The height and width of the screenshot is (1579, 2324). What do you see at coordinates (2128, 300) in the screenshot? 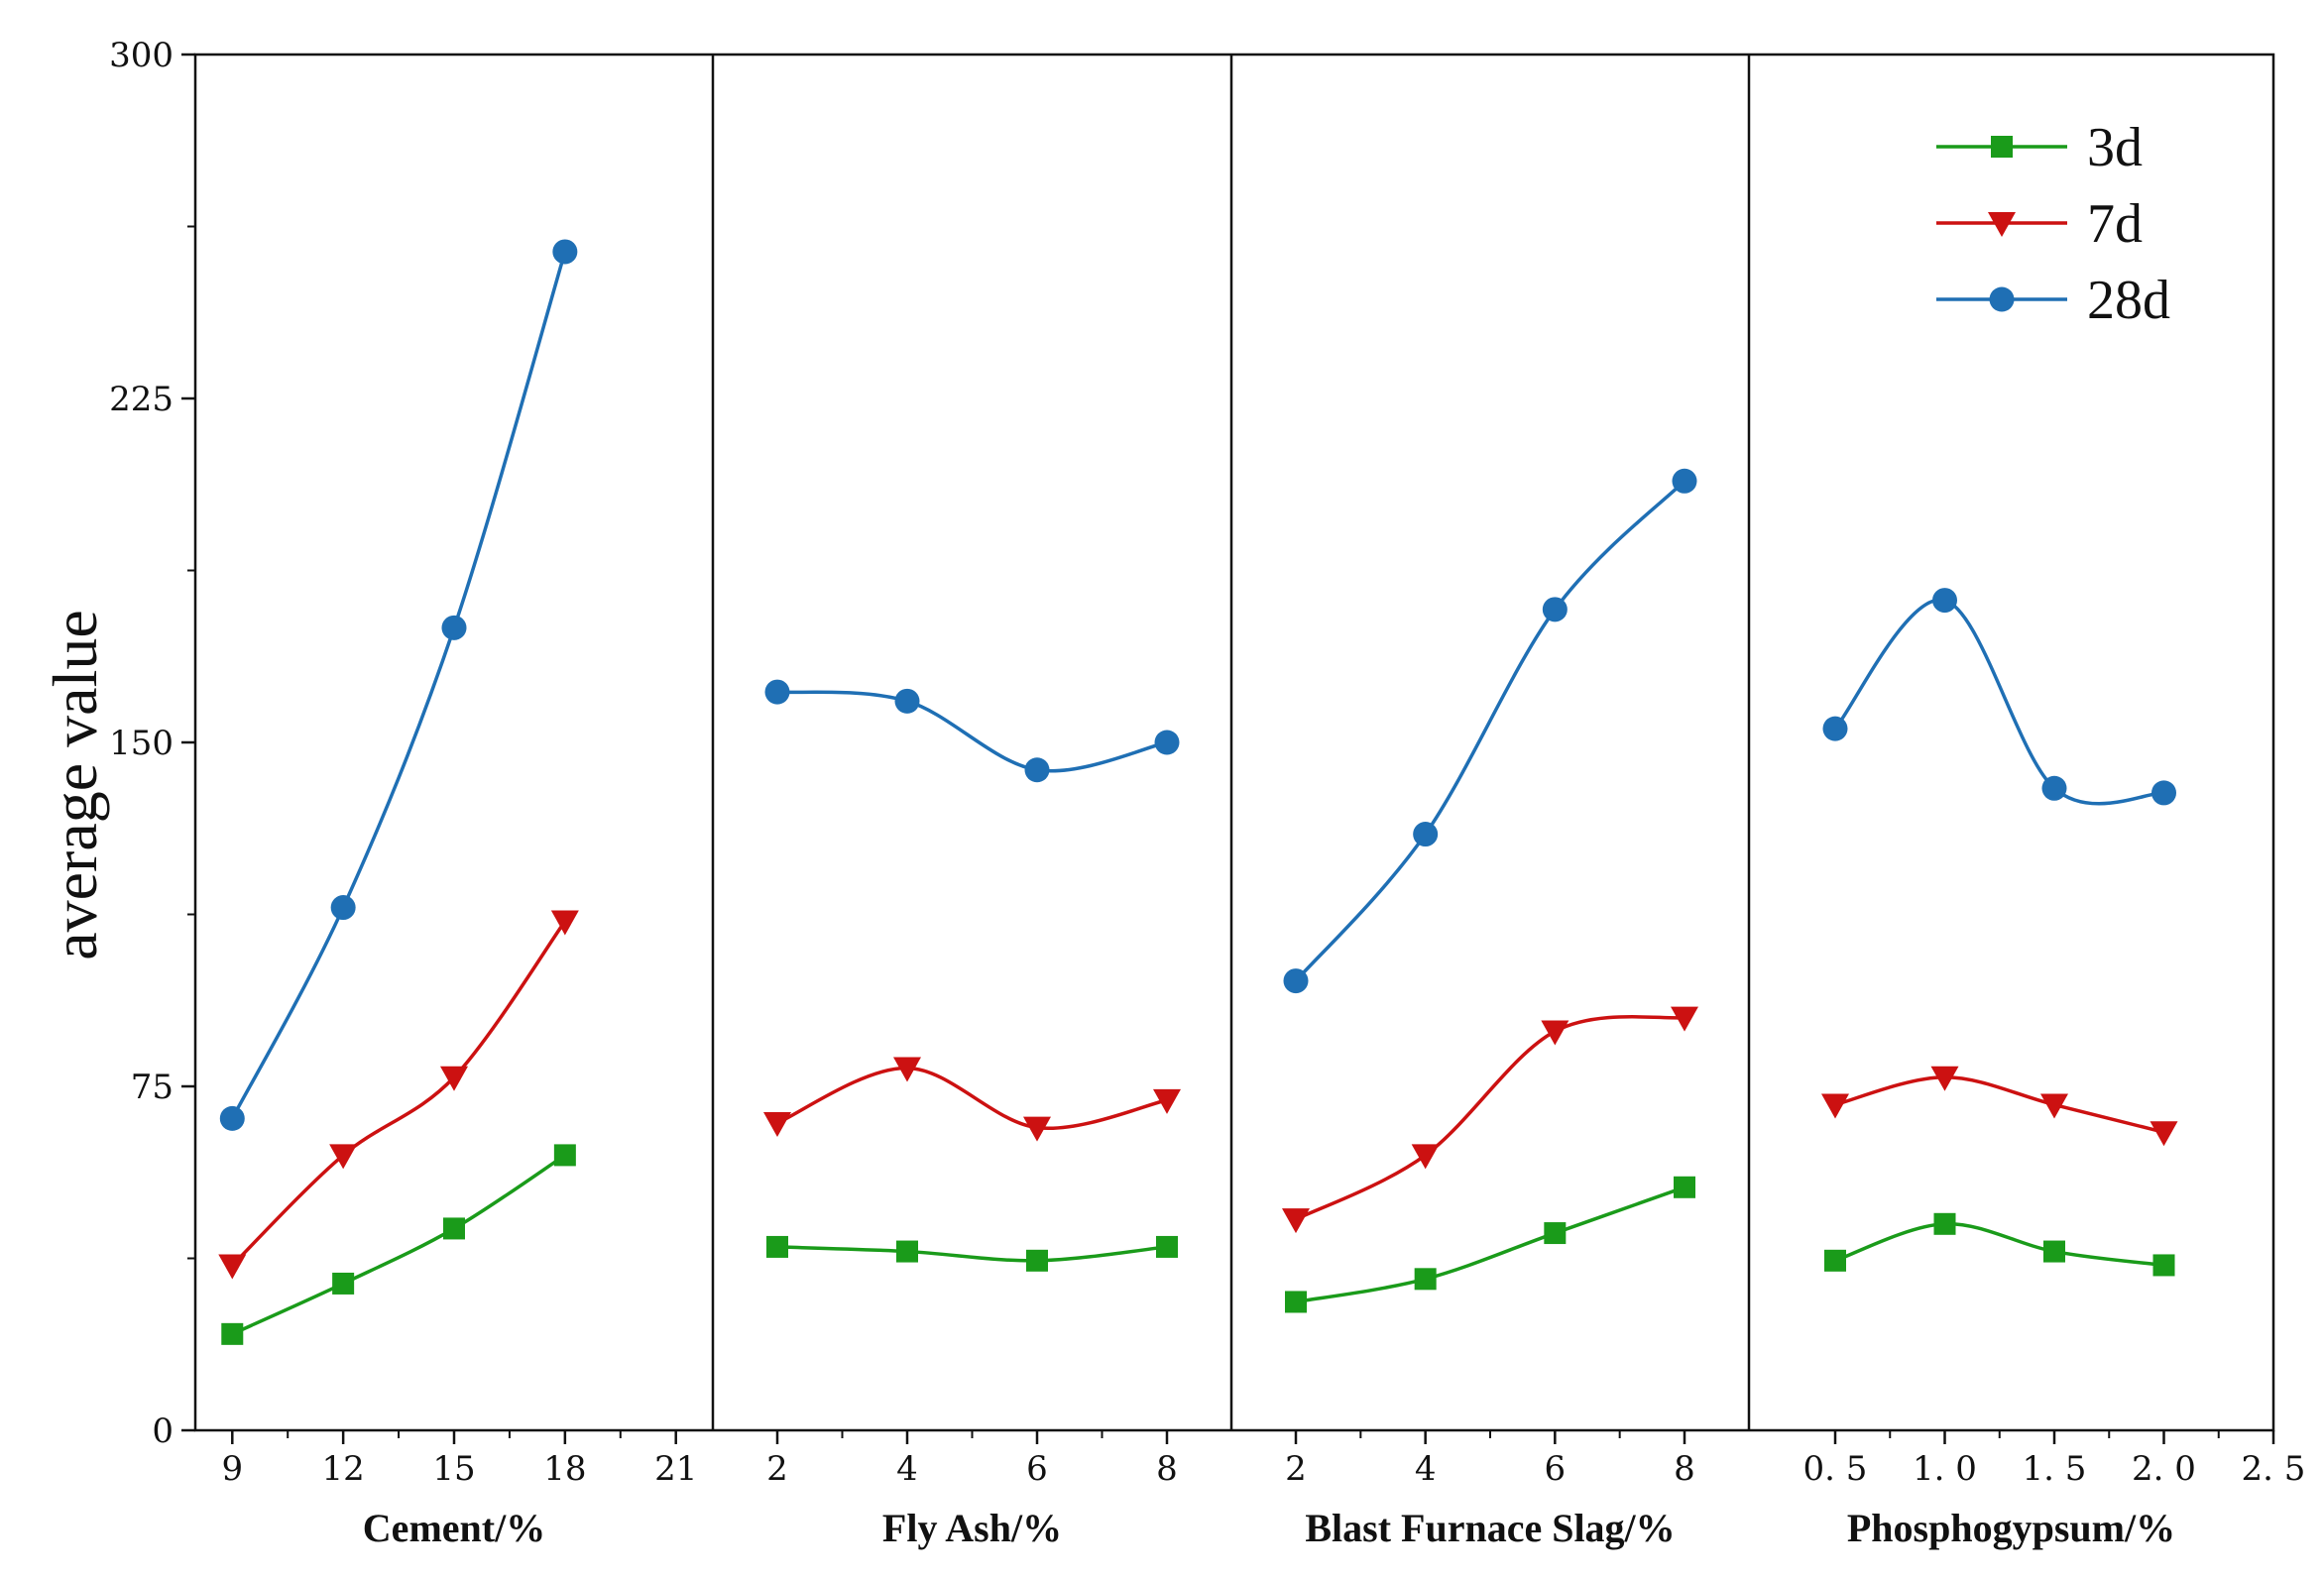
I see `legend-label-28d: 28d` at bounding box center [2128, 300].